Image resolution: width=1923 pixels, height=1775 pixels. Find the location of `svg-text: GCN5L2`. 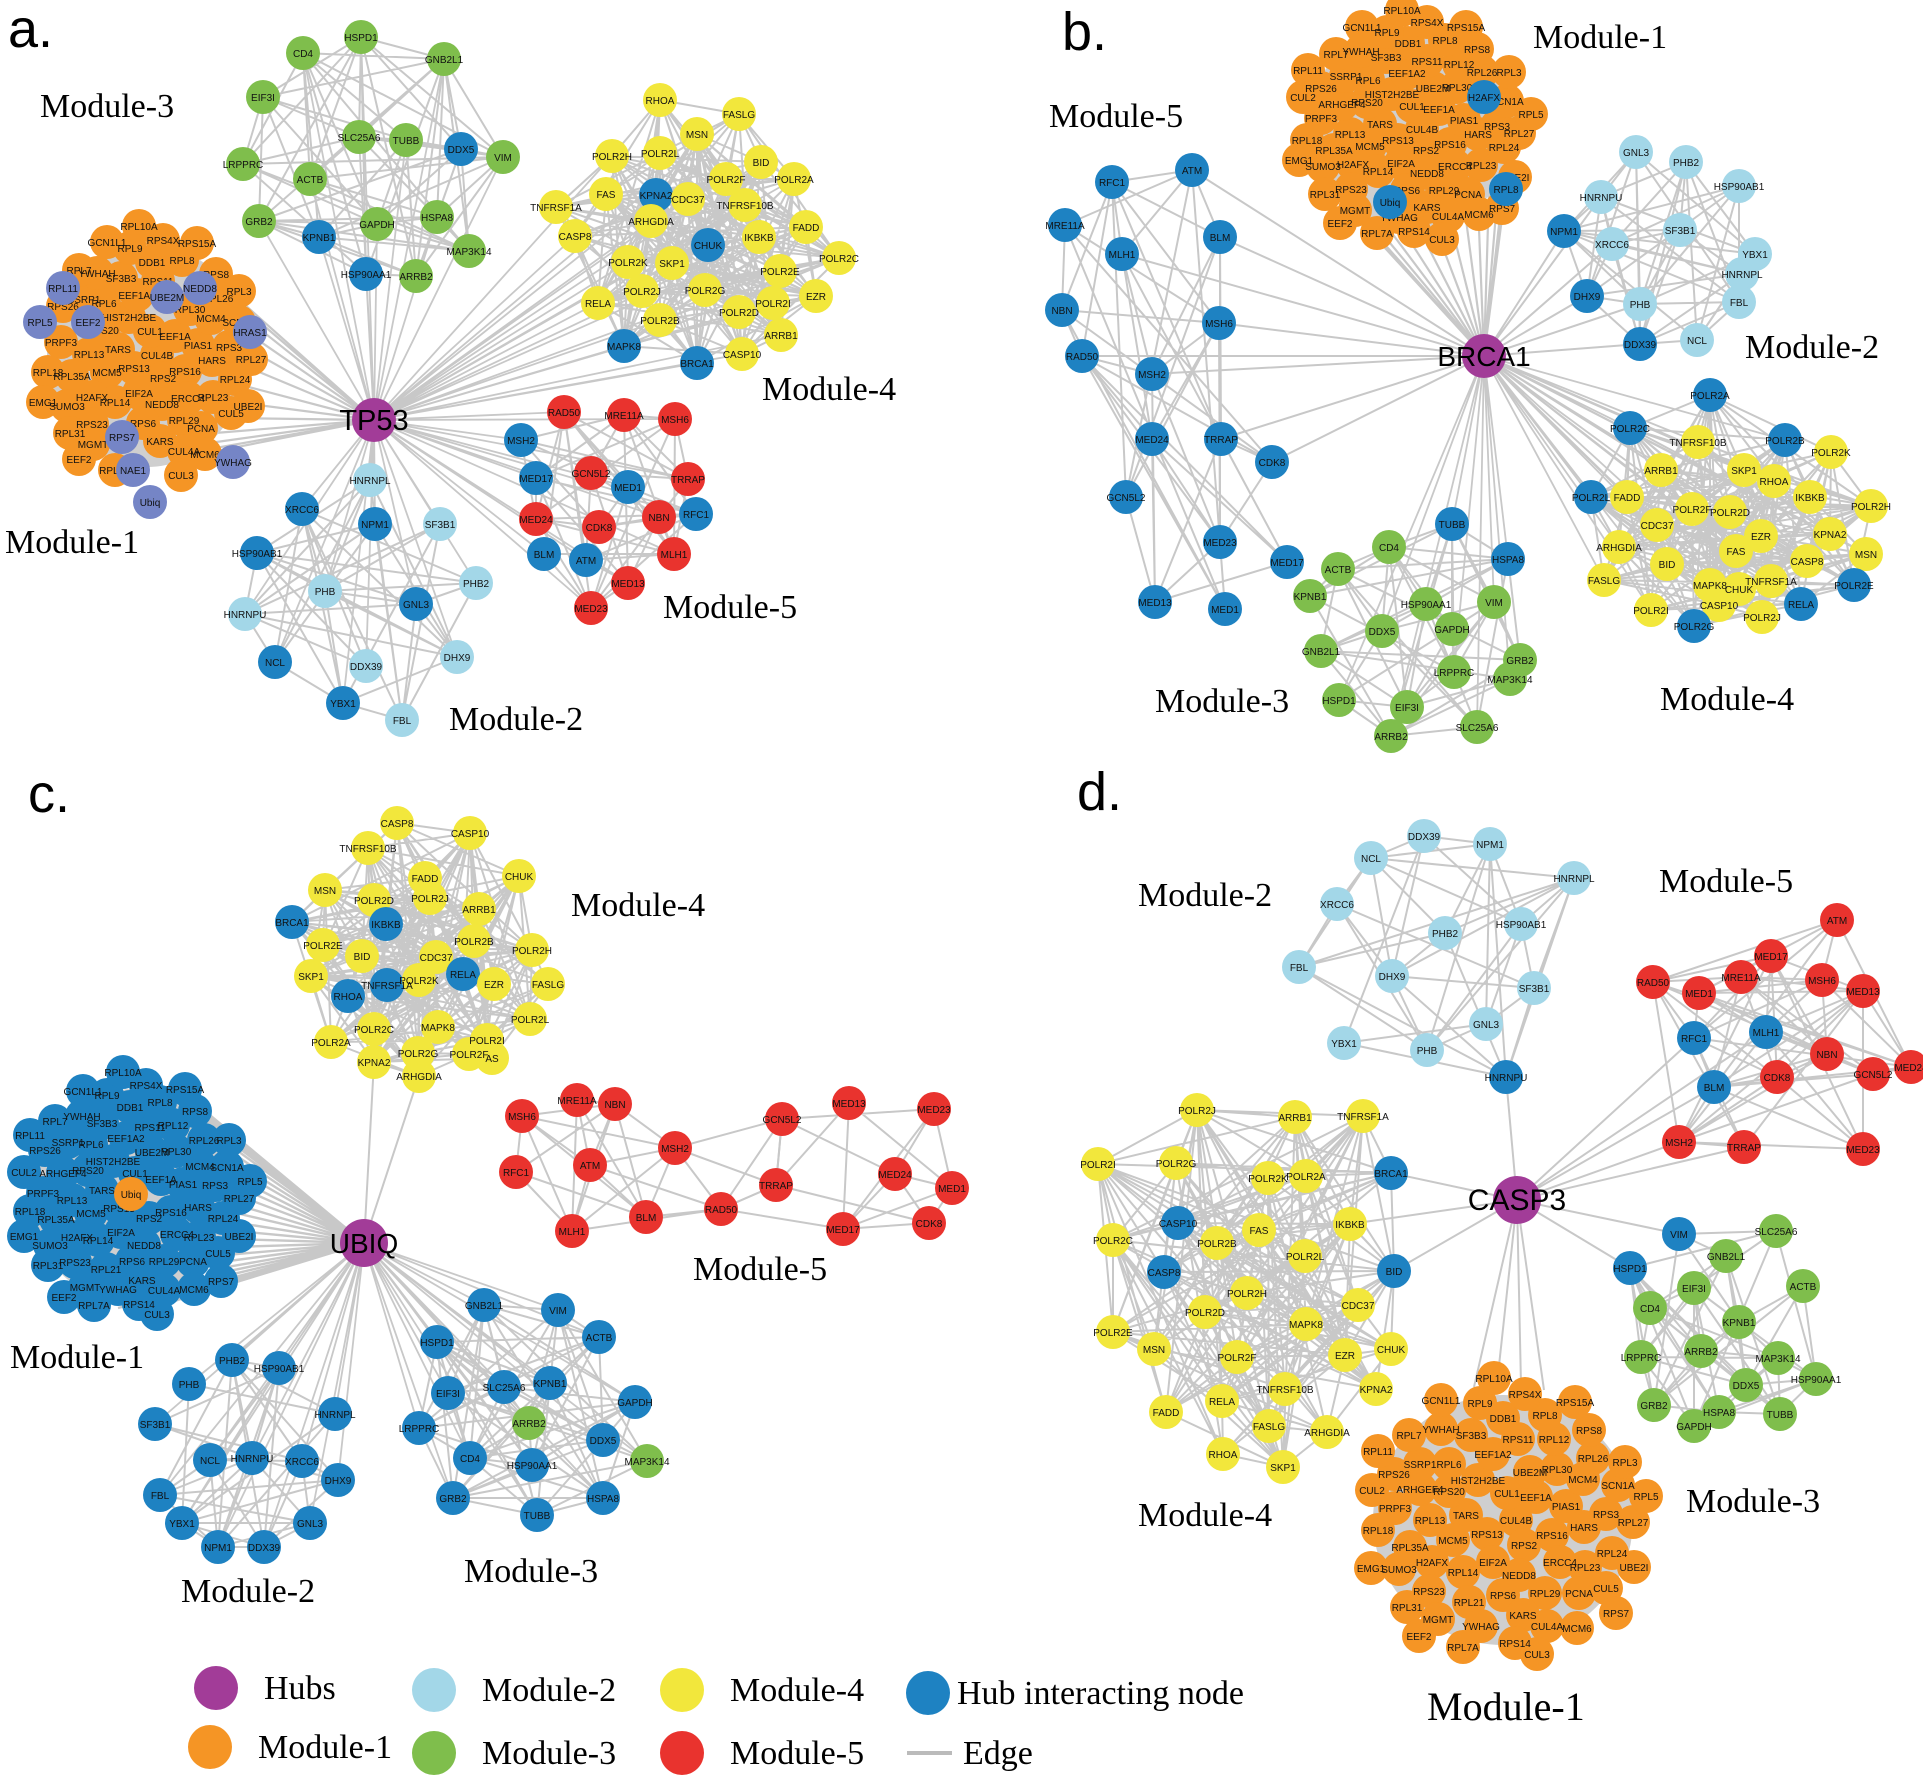

svg-text: GCN5L2 is located at coordinates (1873, 1075).